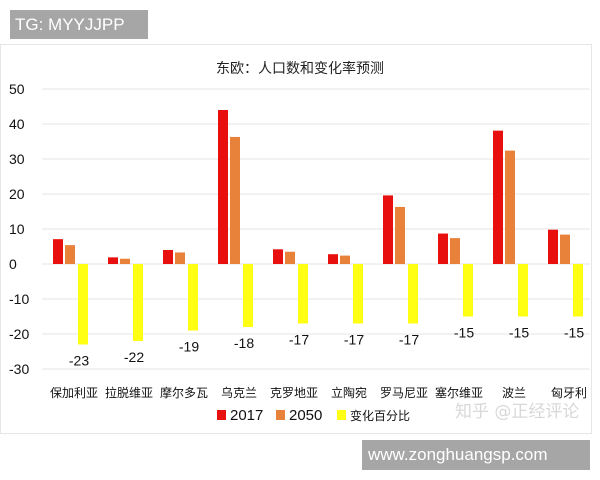 This screenshot has height=480, width=600. Describe the element at coordinates (476, 455) in the screenshot. I see `site-watermark: www.zonghuangsp.com` at that location.